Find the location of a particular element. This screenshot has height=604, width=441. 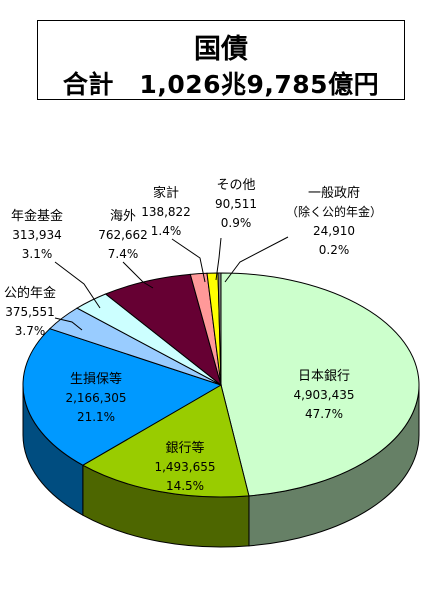

slice-6-label: 家計 is located at coordinates (166, 193).